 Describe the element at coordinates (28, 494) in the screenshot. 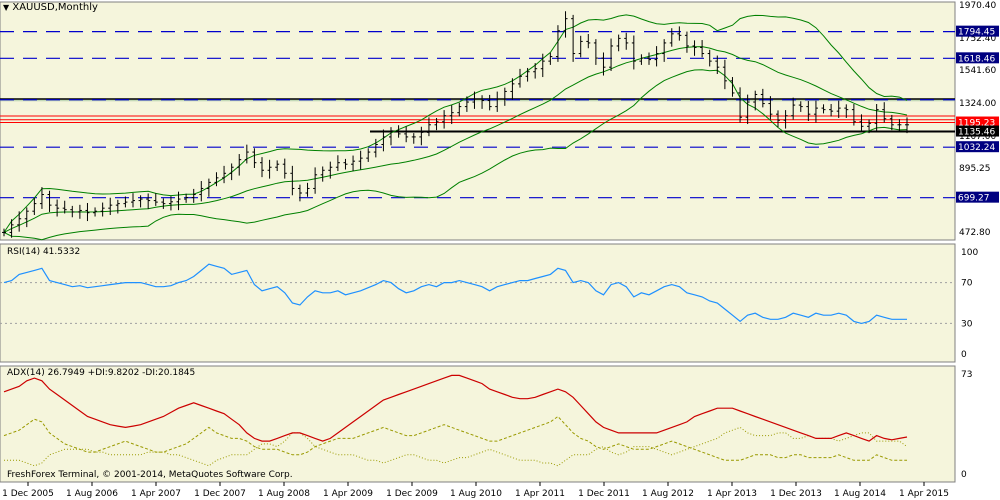

I see `x-axis-label: 1 Dec 2005` at that location.